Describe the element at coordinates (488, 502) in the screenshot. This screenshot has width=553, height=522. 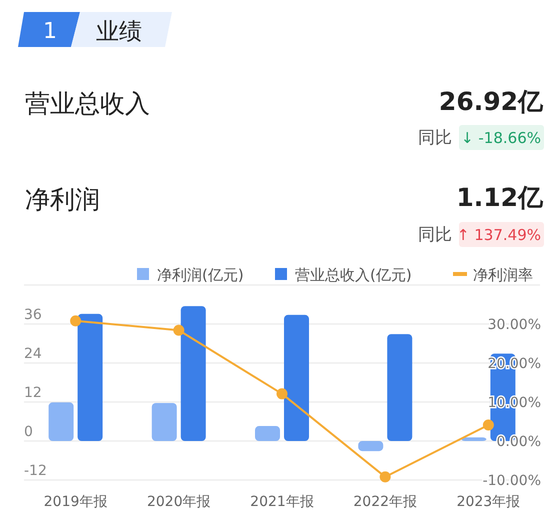
I see `x-tick-label: 2023年报` at that location.